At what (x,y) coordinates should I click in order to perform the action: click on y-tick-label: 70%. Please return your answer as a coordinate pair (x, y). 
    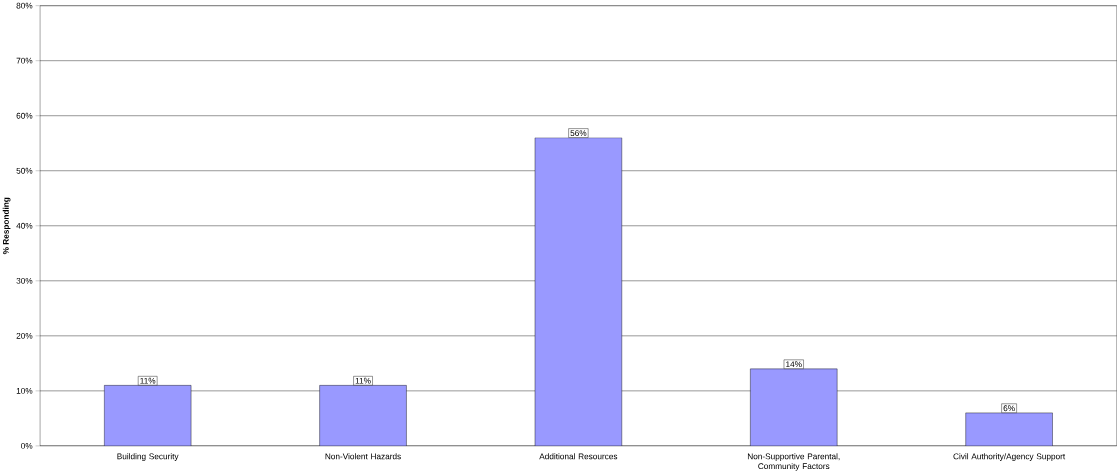
    Looking at the image, I should click on (24, 60).